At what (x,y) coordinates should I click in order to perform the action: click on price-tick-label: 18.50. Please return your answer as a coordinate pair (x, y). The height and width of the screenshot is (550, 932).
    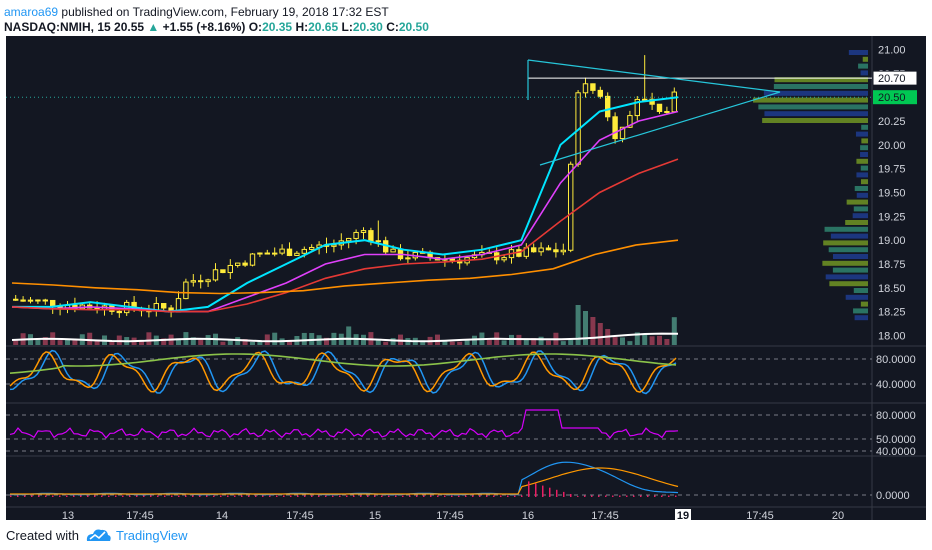
    Looking at the image, I should click on (892, 289).